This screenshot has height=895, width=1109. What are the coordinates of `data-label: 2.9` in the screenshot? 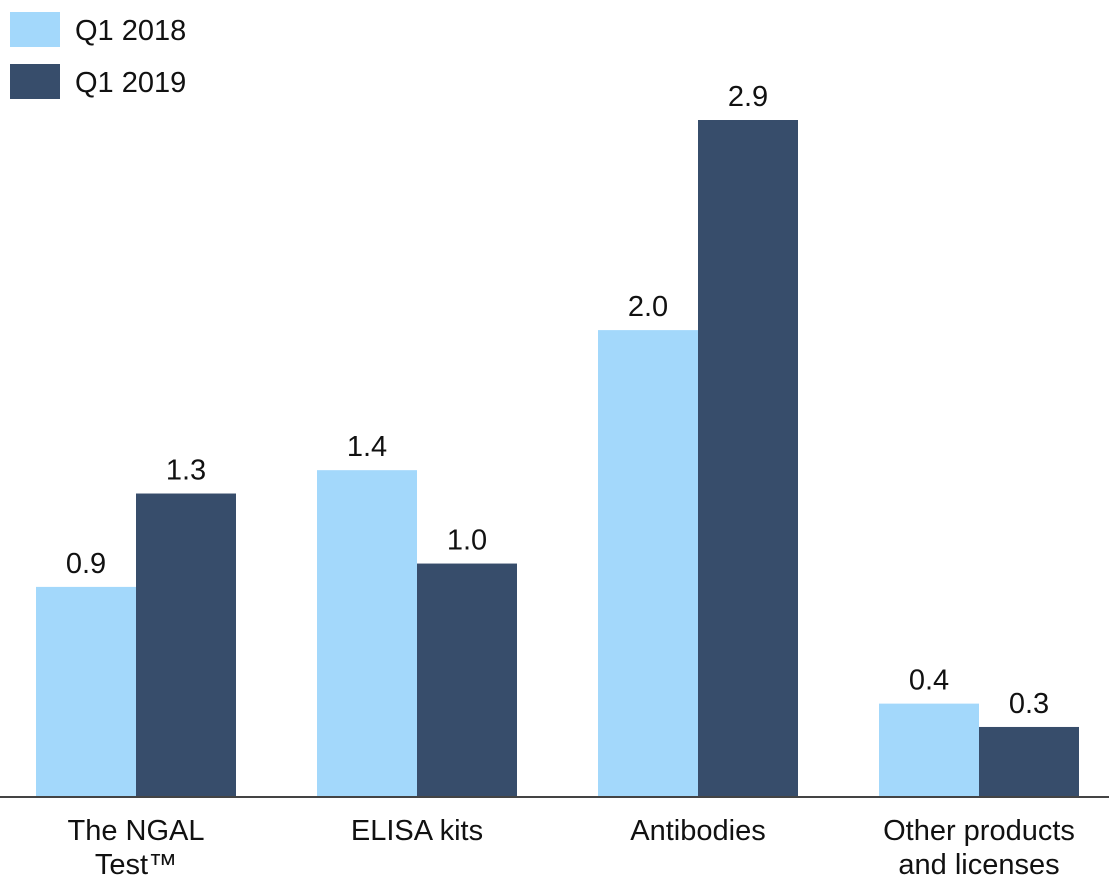 It's located at (748, 97).